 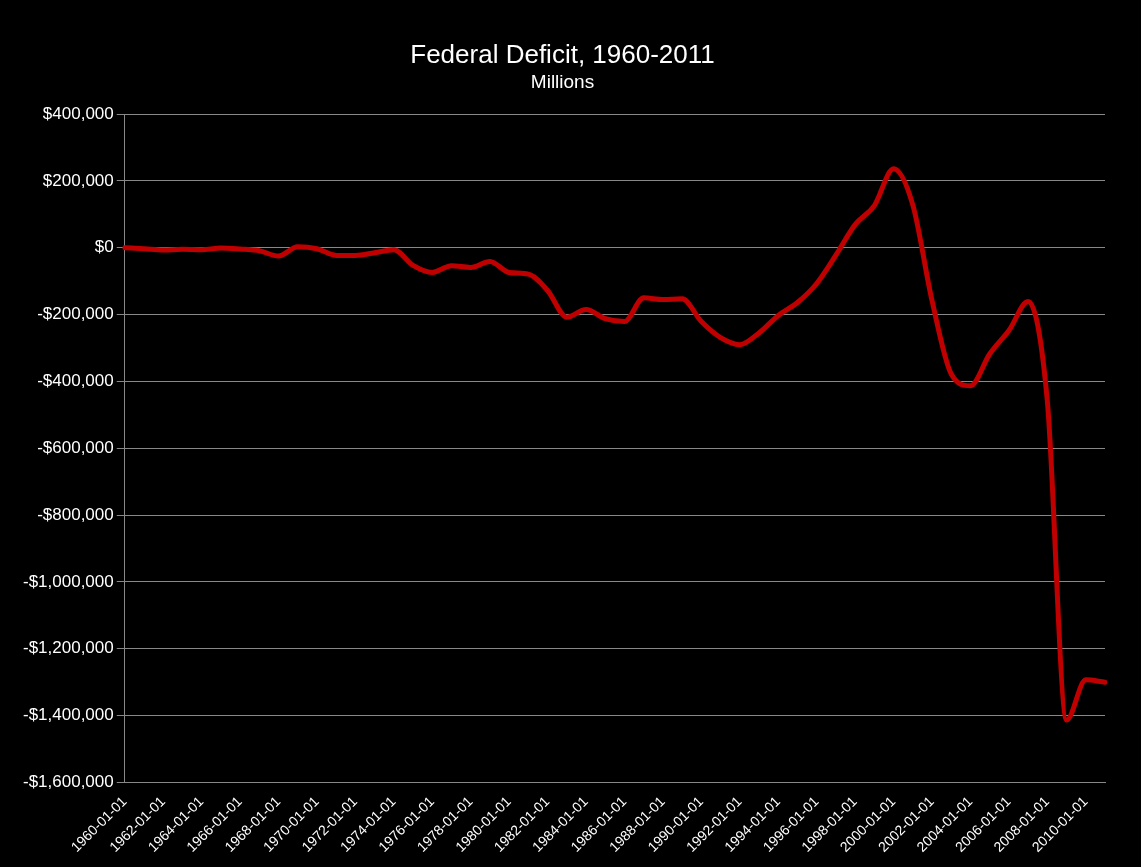 I want to click on y-tick-label: -$600,000, so click(x=75, y=447).